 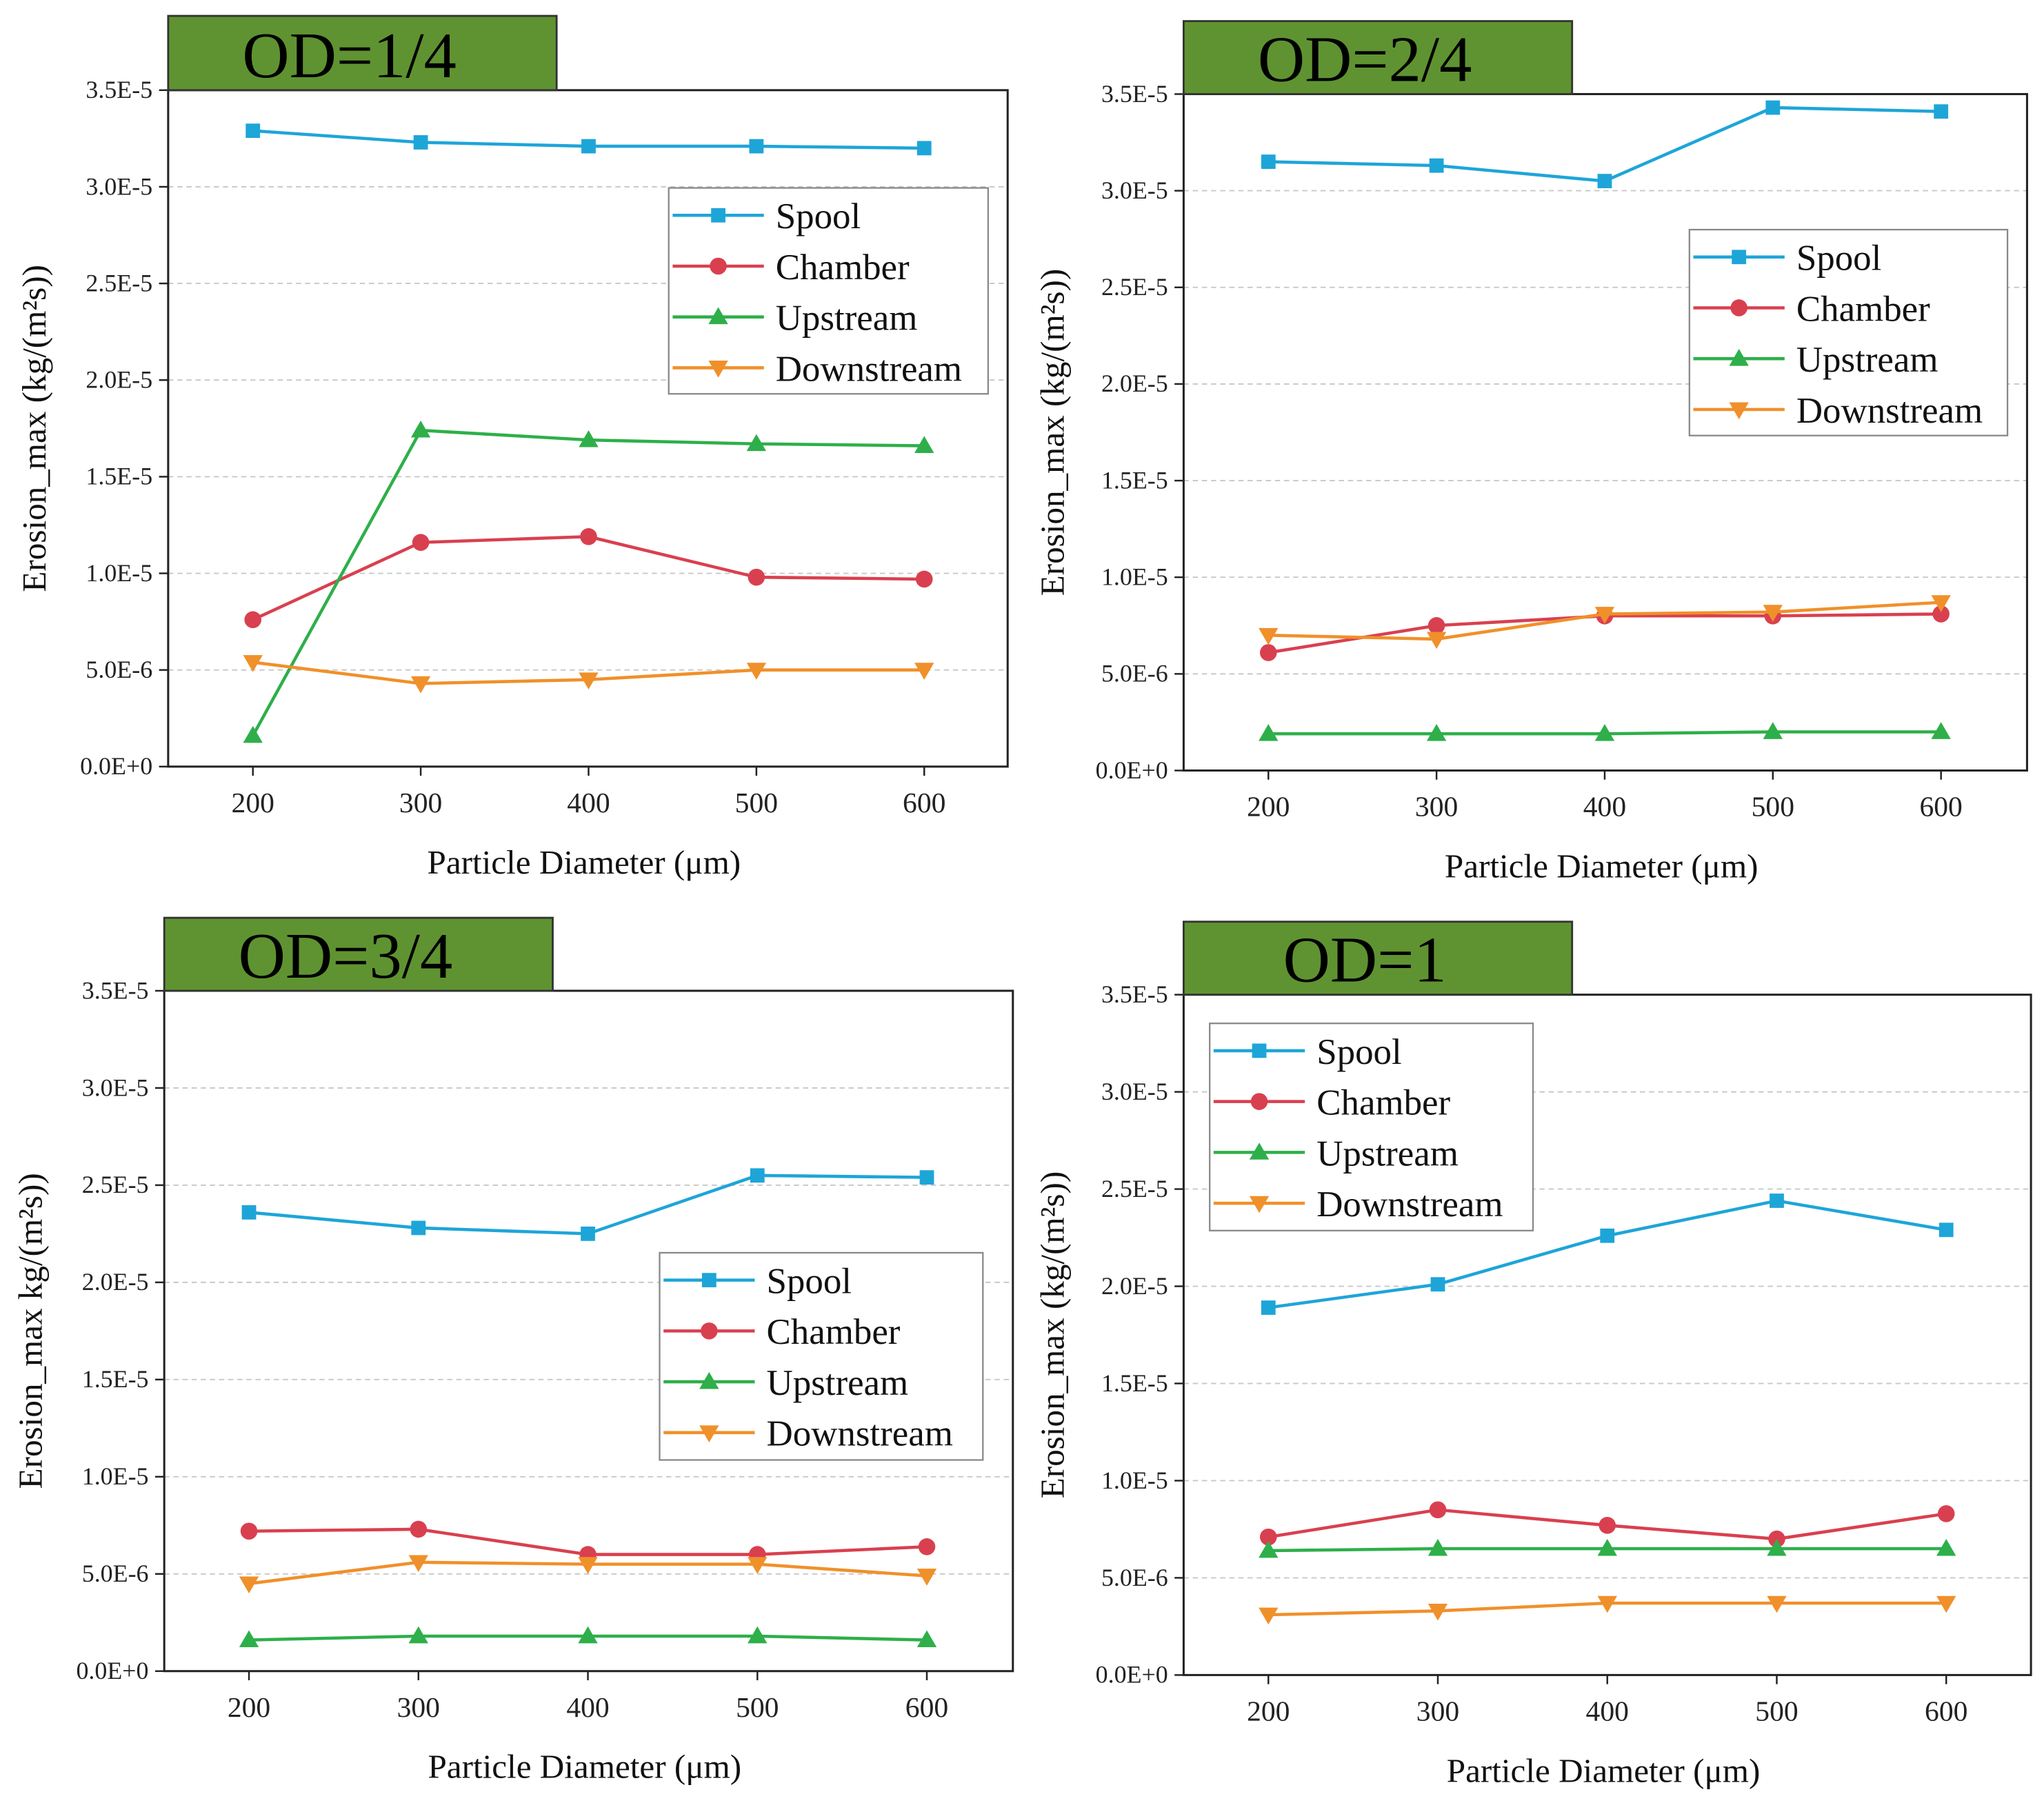 I want to click on legend-marker-chamber, so click(x=709, y=1331).